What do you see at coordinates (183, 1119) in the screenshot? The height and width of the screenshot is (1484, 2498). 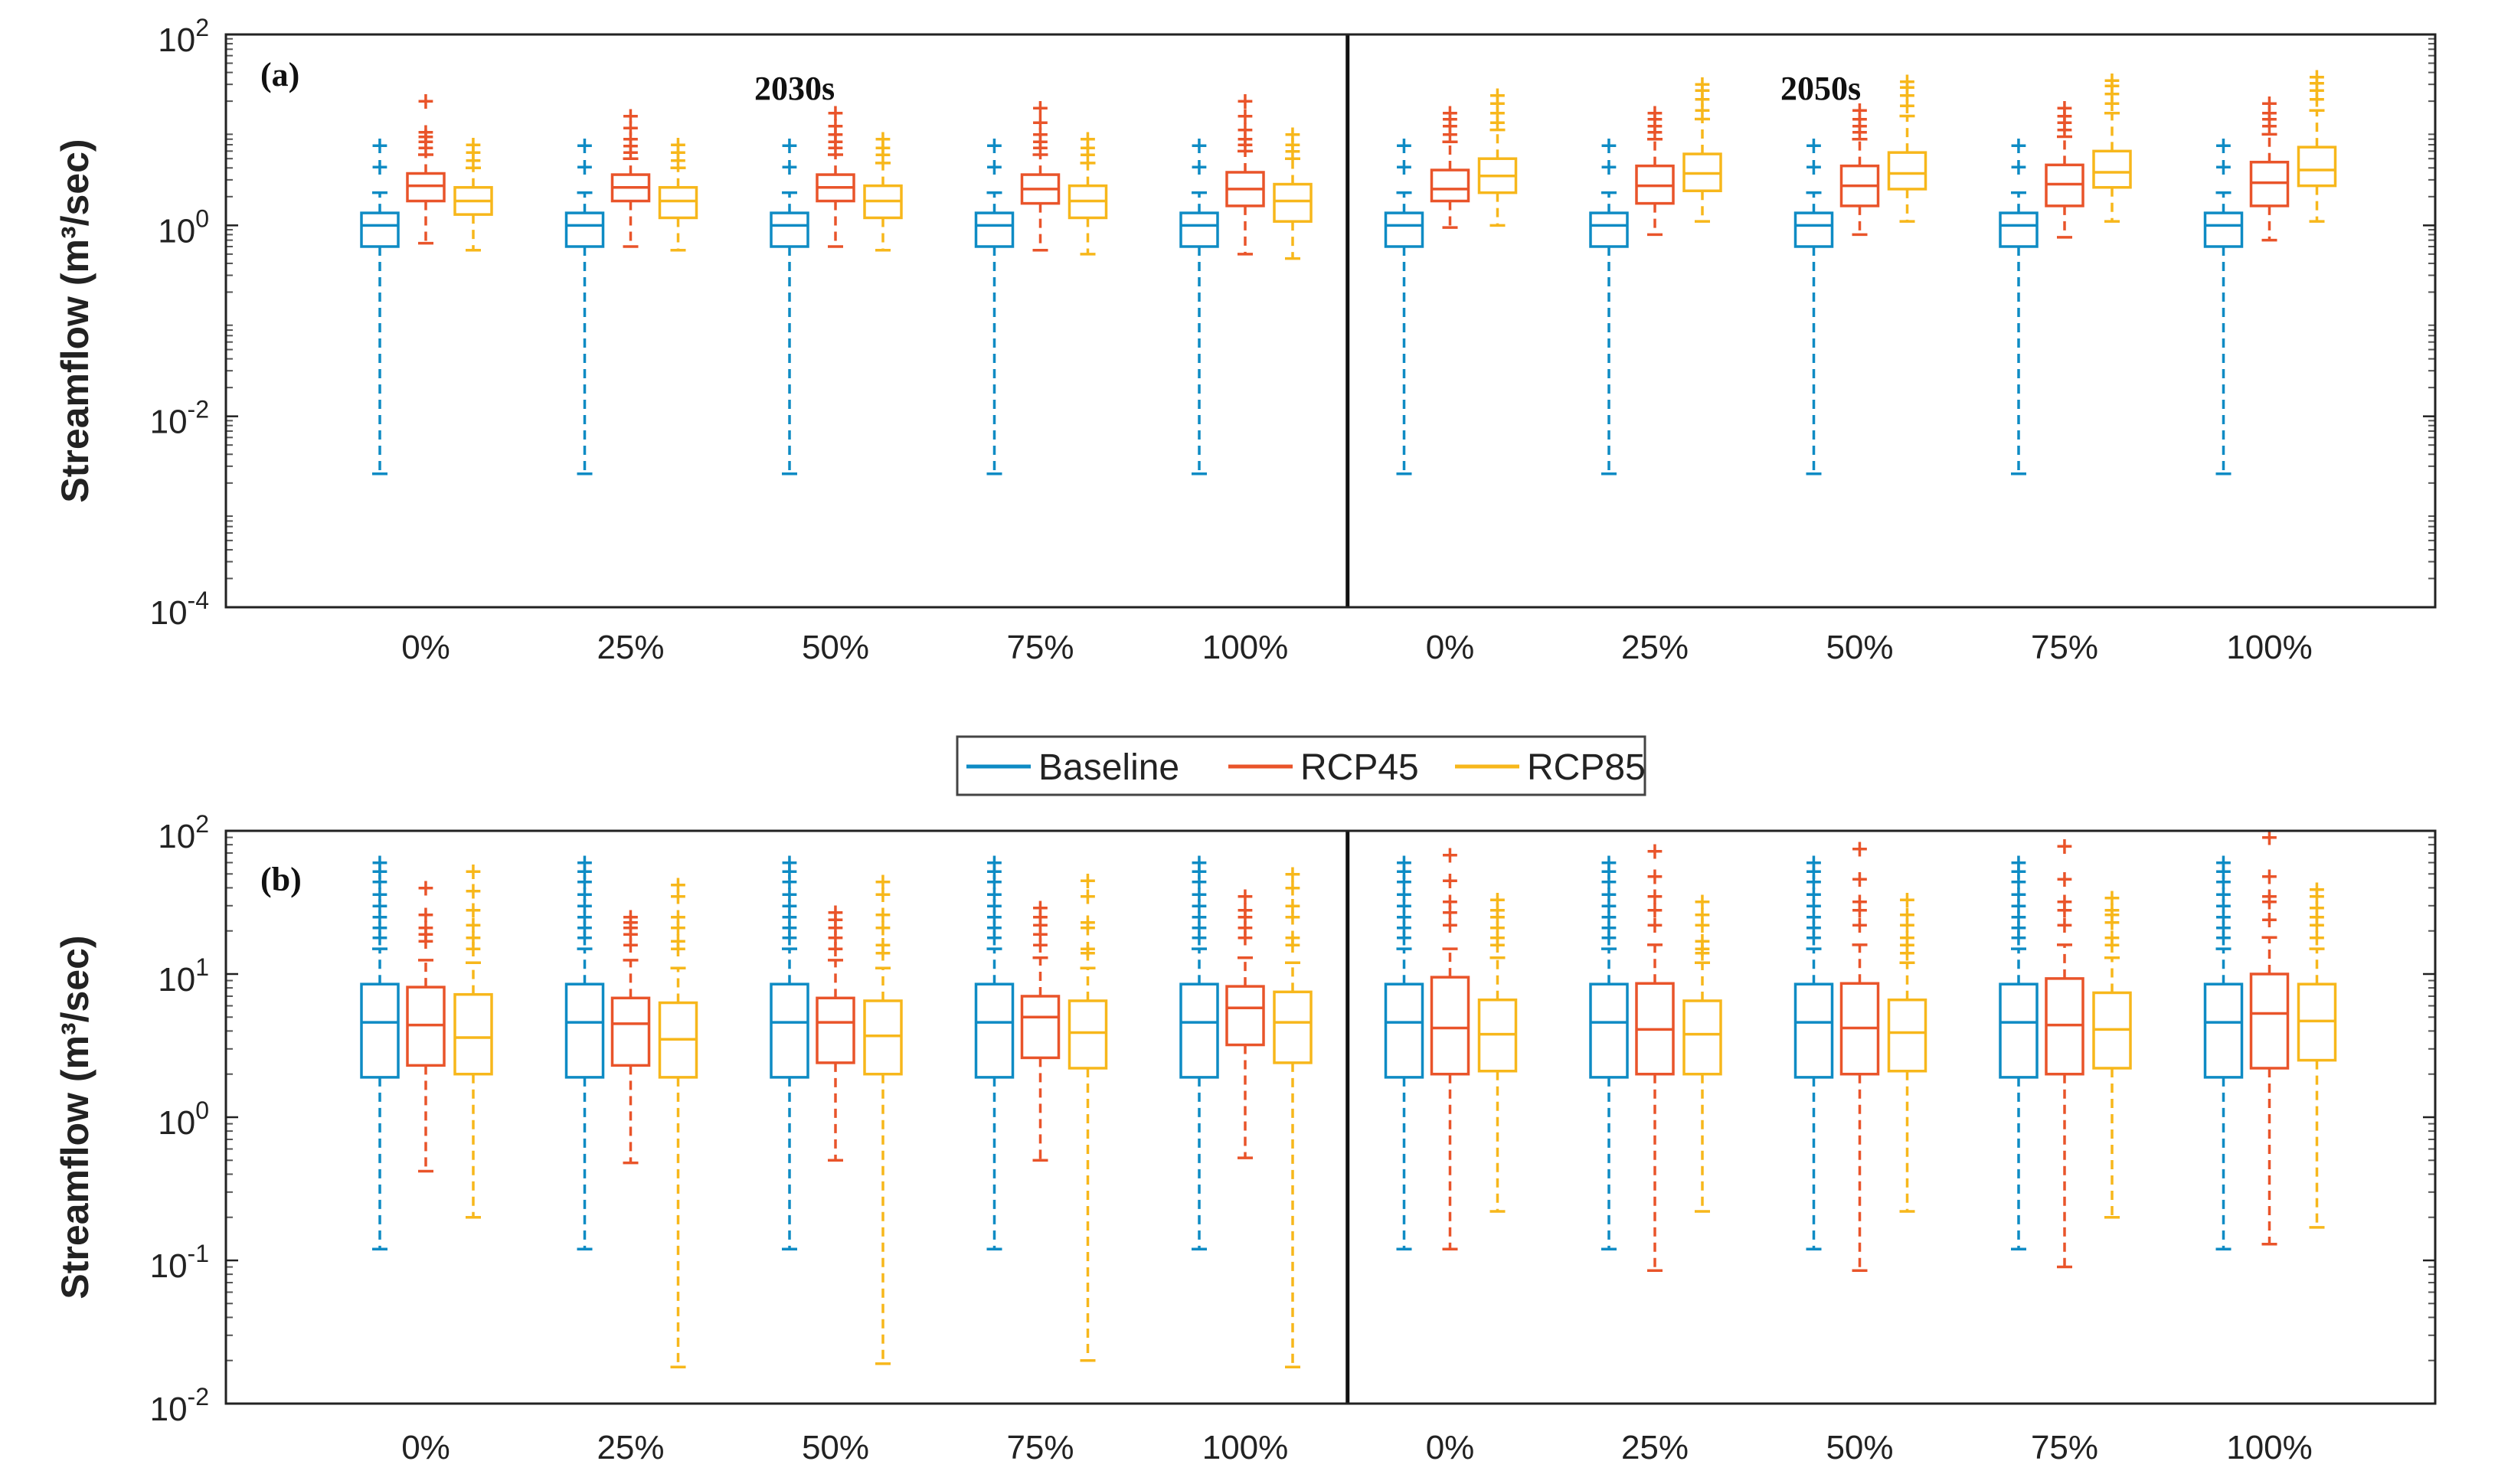 I see `y-tick-label: 10⁰` at bounding box center [183, 1119].